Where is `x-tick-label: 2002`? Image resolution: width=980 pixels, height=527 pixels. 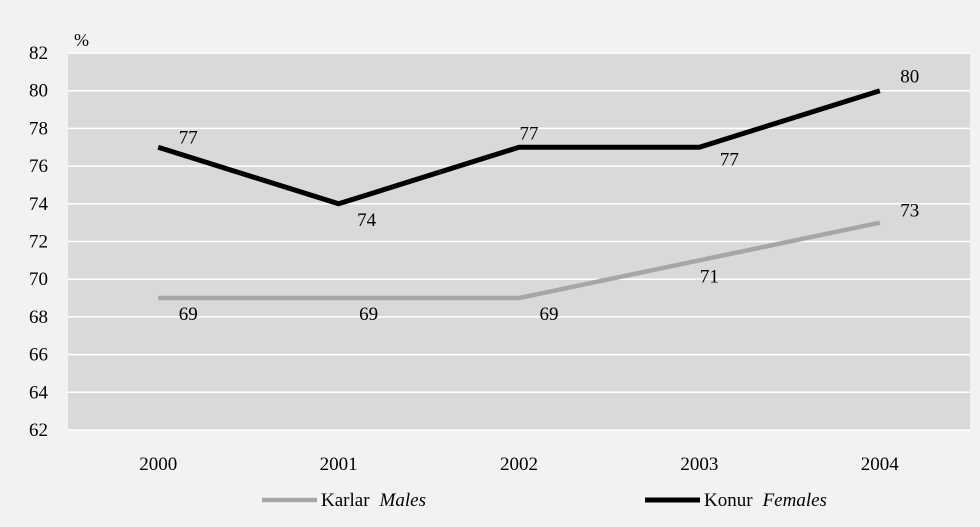 x-tick-label: 2002 is located at coordinates (519, 464).